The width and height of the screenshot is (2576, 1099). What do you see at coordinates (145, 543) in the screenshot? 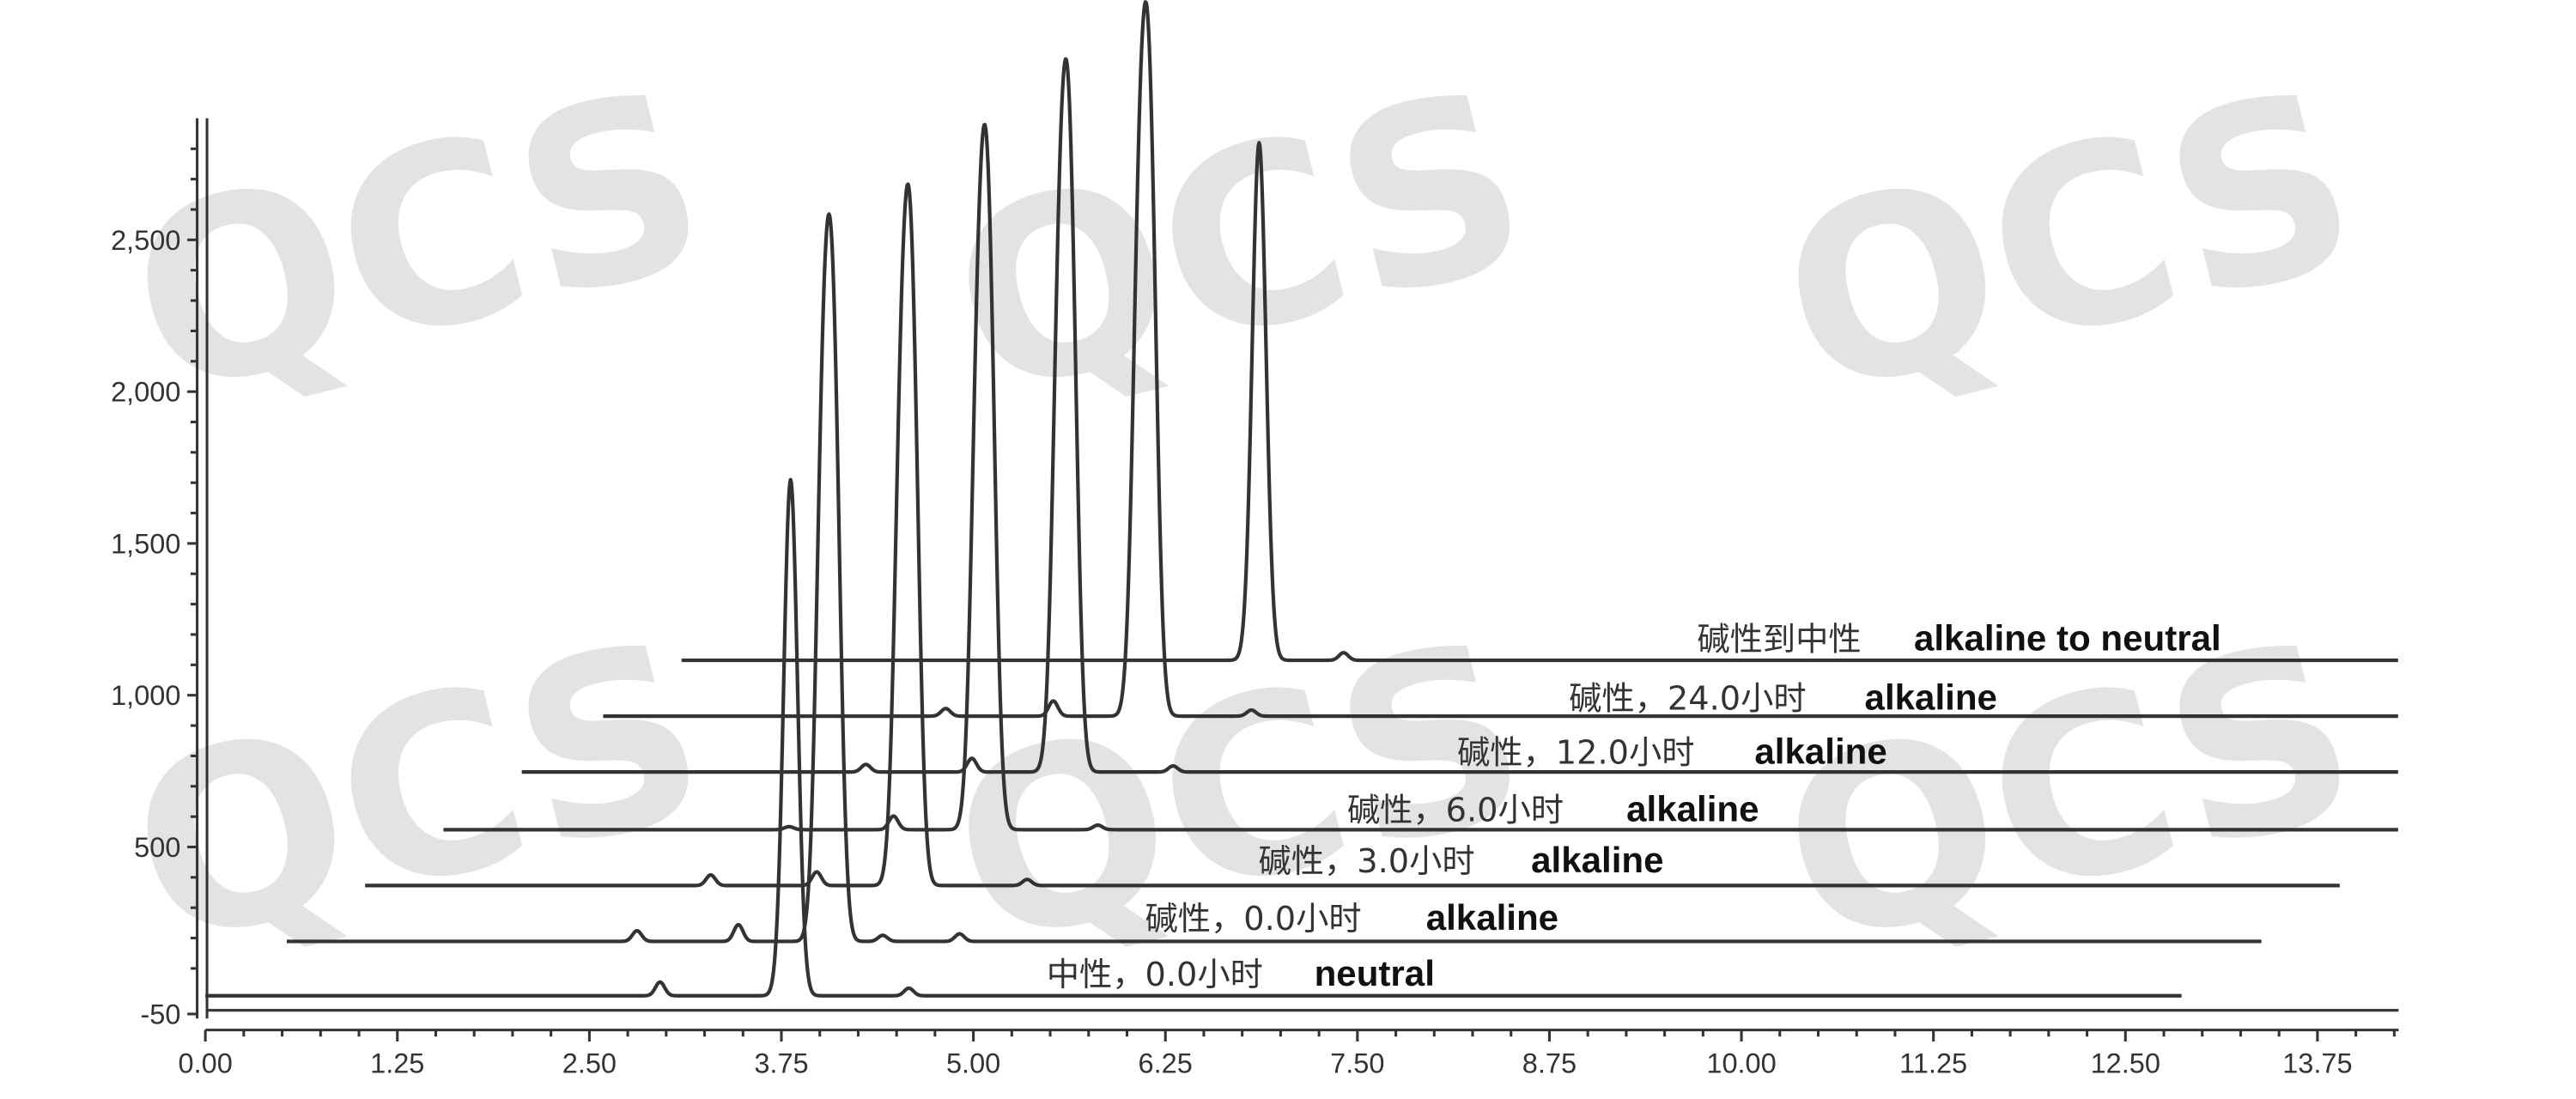
I see `y-tick-label: 1,500` at bounding box center [145, 543].